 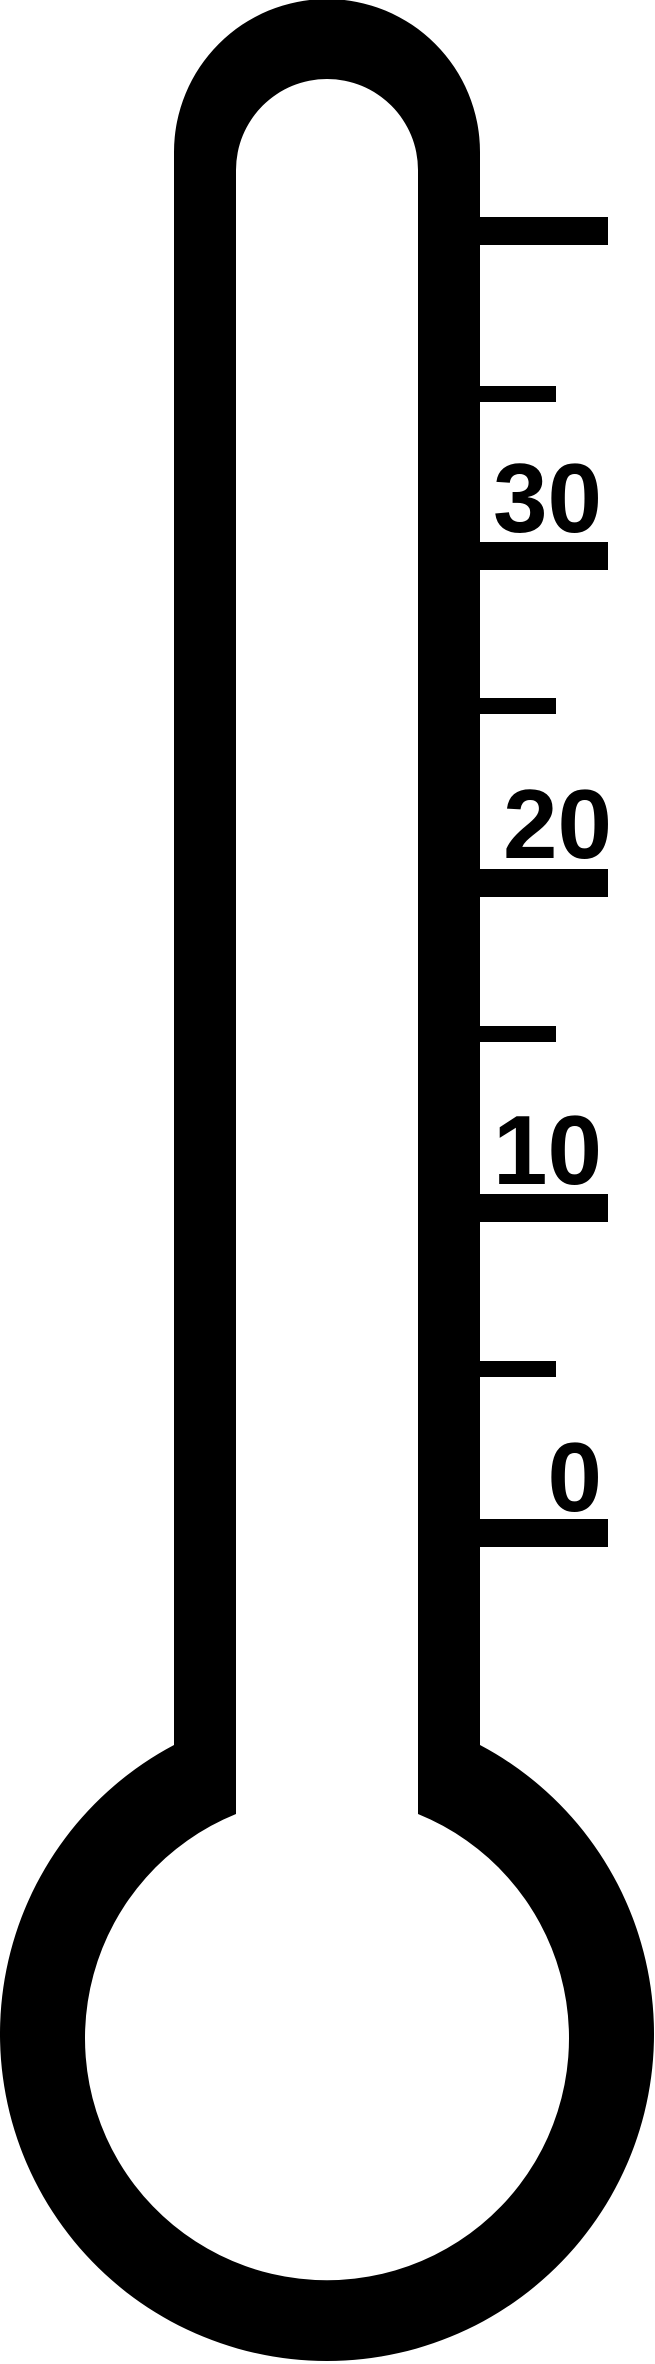 I want to click on scale-labels: 30 20 10 0, so click(x=552, y=987).